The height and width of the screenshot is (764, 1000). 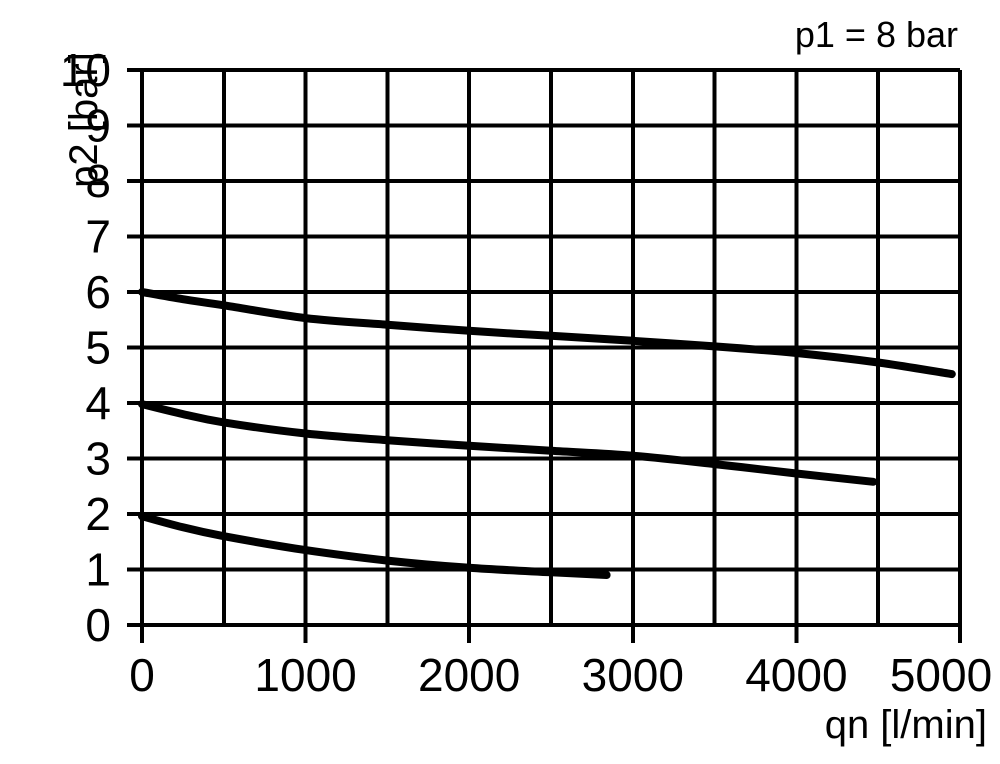 What do you see at coordinates (98, 459) in the screenshot?
I see `y-tick-label: 3` at bounding box center [98, 459].